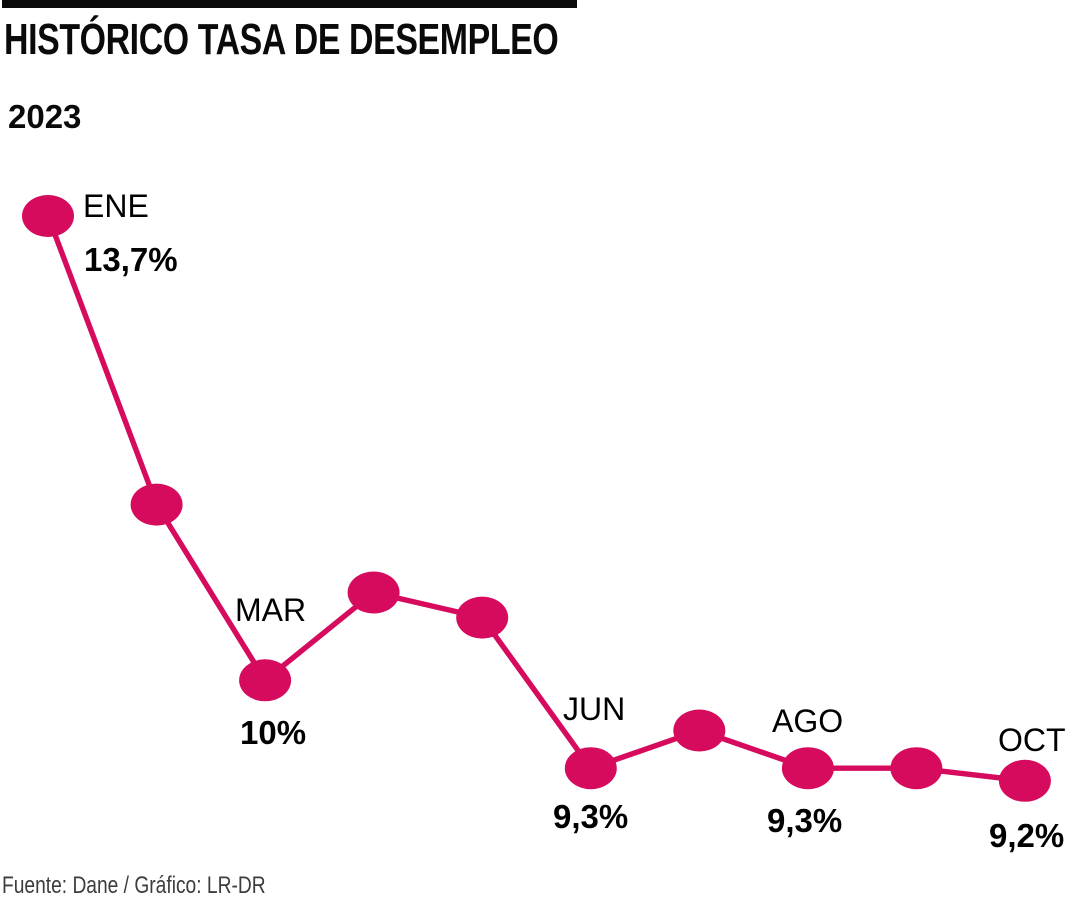 This screenshot has width=1080, height=900. Describe the element at coordinates (699, 730) in the screenshot. I see `data-point-jul` at that location.